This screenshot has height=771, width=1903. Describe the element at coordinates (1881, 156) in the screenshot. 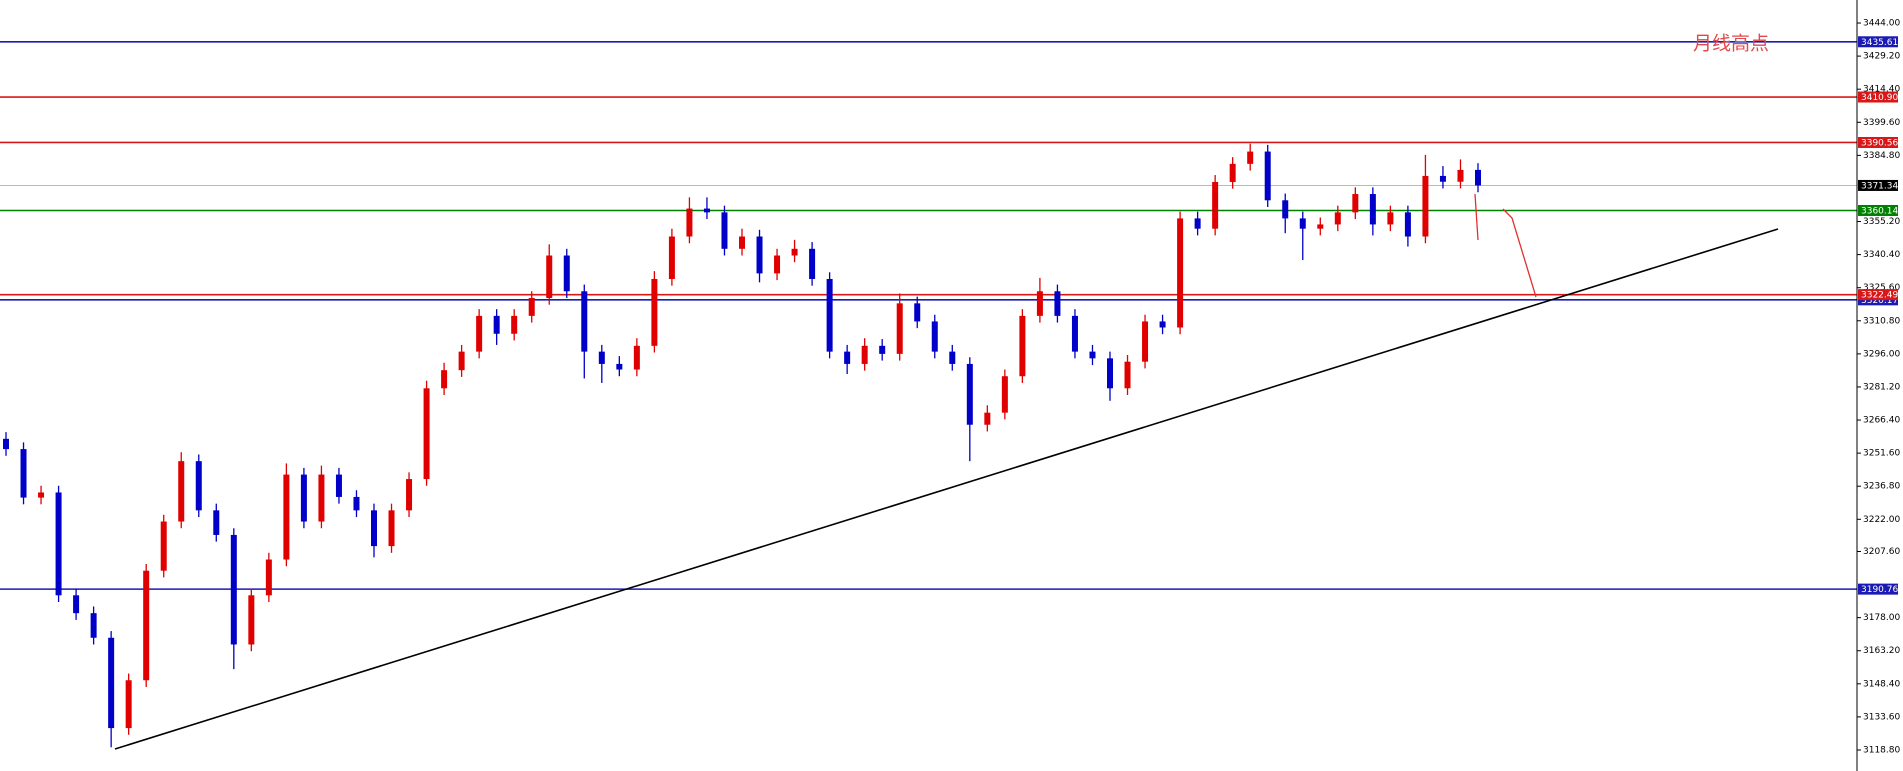

I see `y-tick-label: 3384.80` at that location.